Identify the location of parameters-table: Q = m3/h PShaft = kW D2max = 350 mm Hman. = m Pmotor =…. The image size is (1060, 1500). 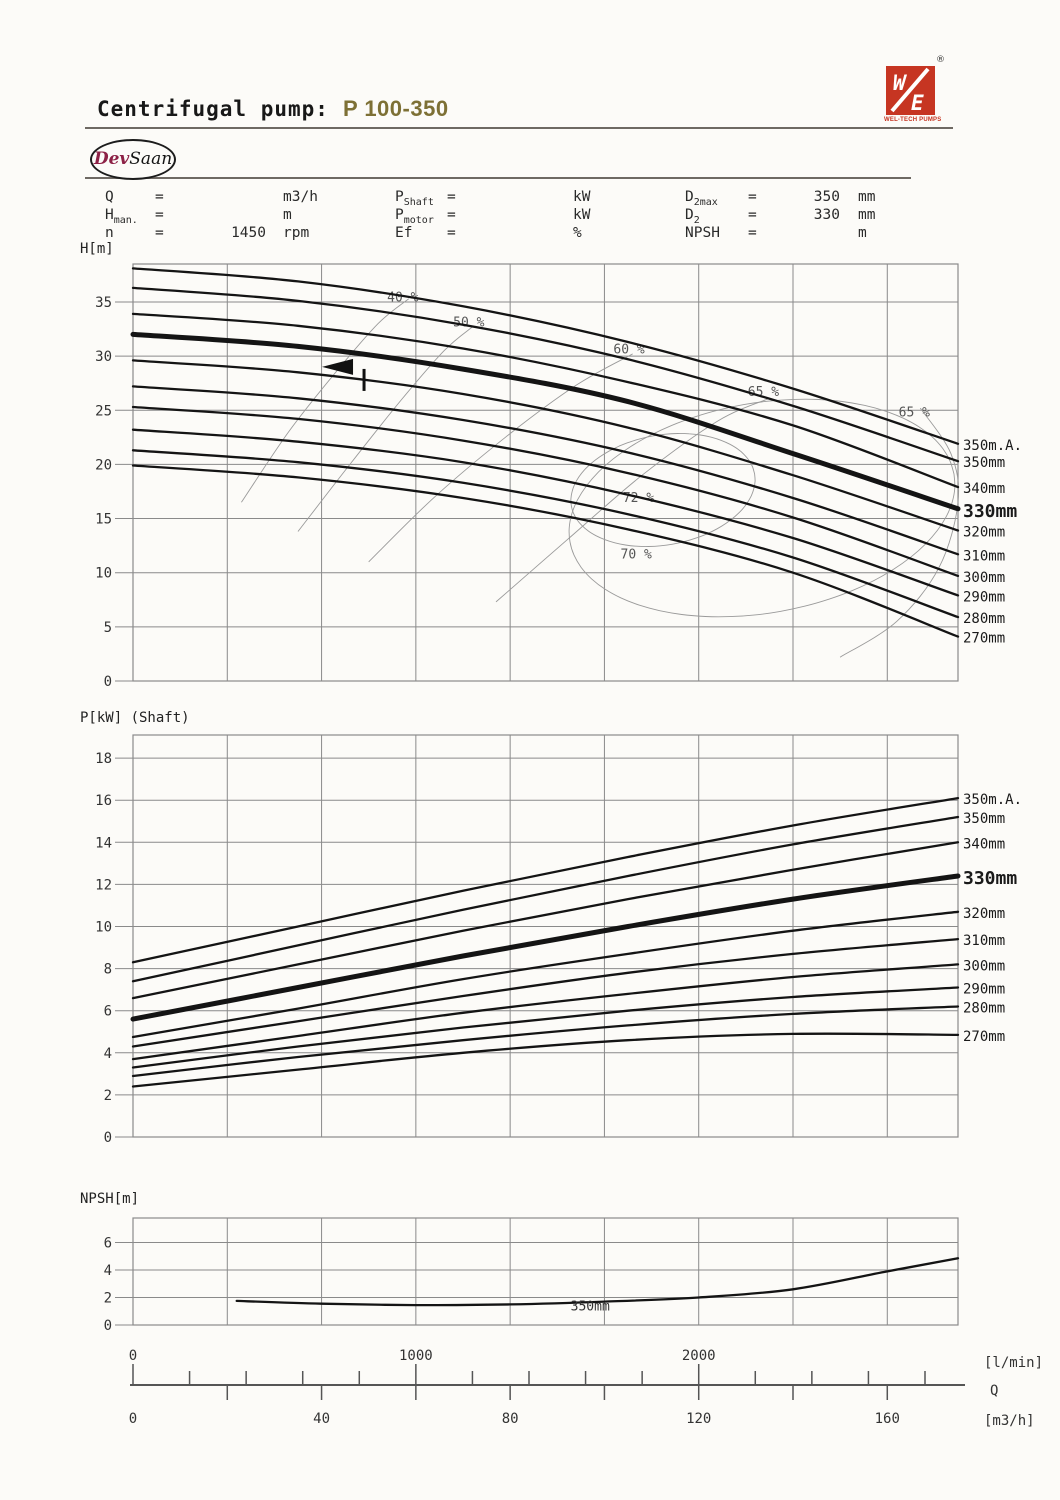
(530, 217).